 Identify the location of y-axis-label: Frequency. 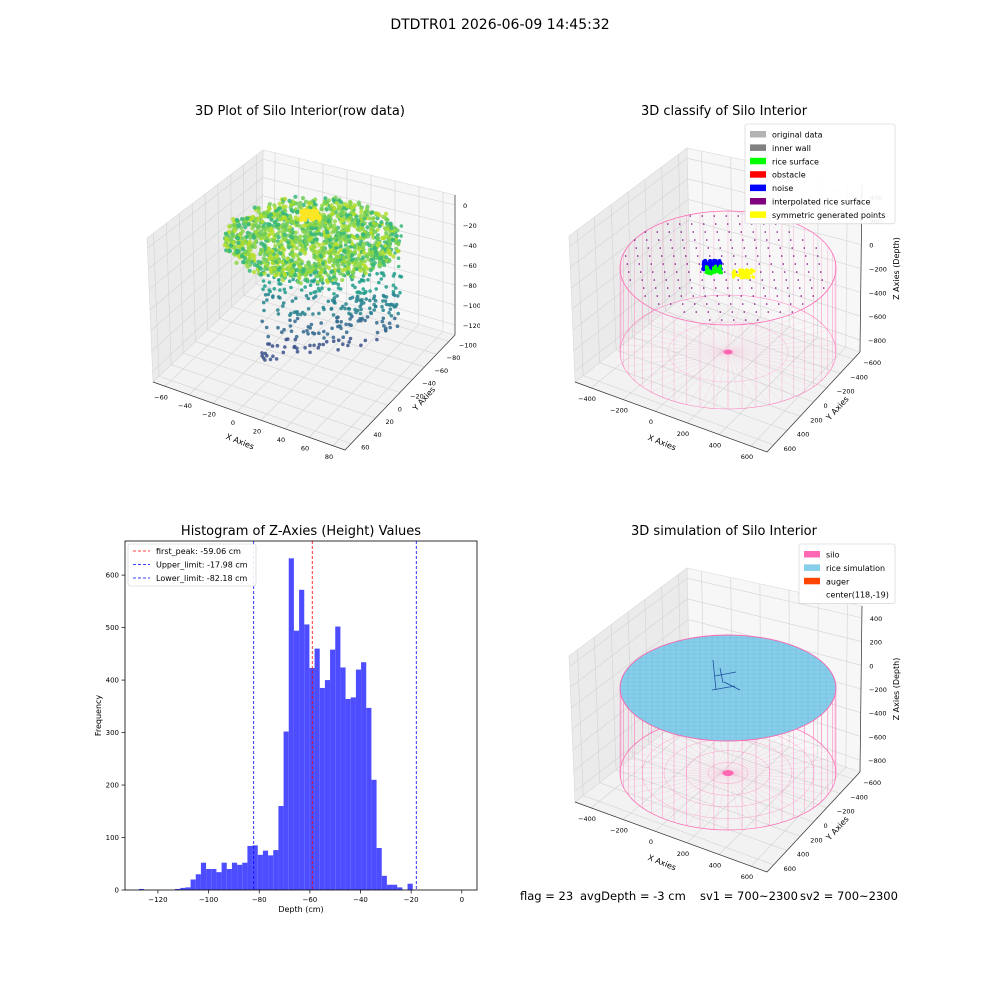
(98, 716).